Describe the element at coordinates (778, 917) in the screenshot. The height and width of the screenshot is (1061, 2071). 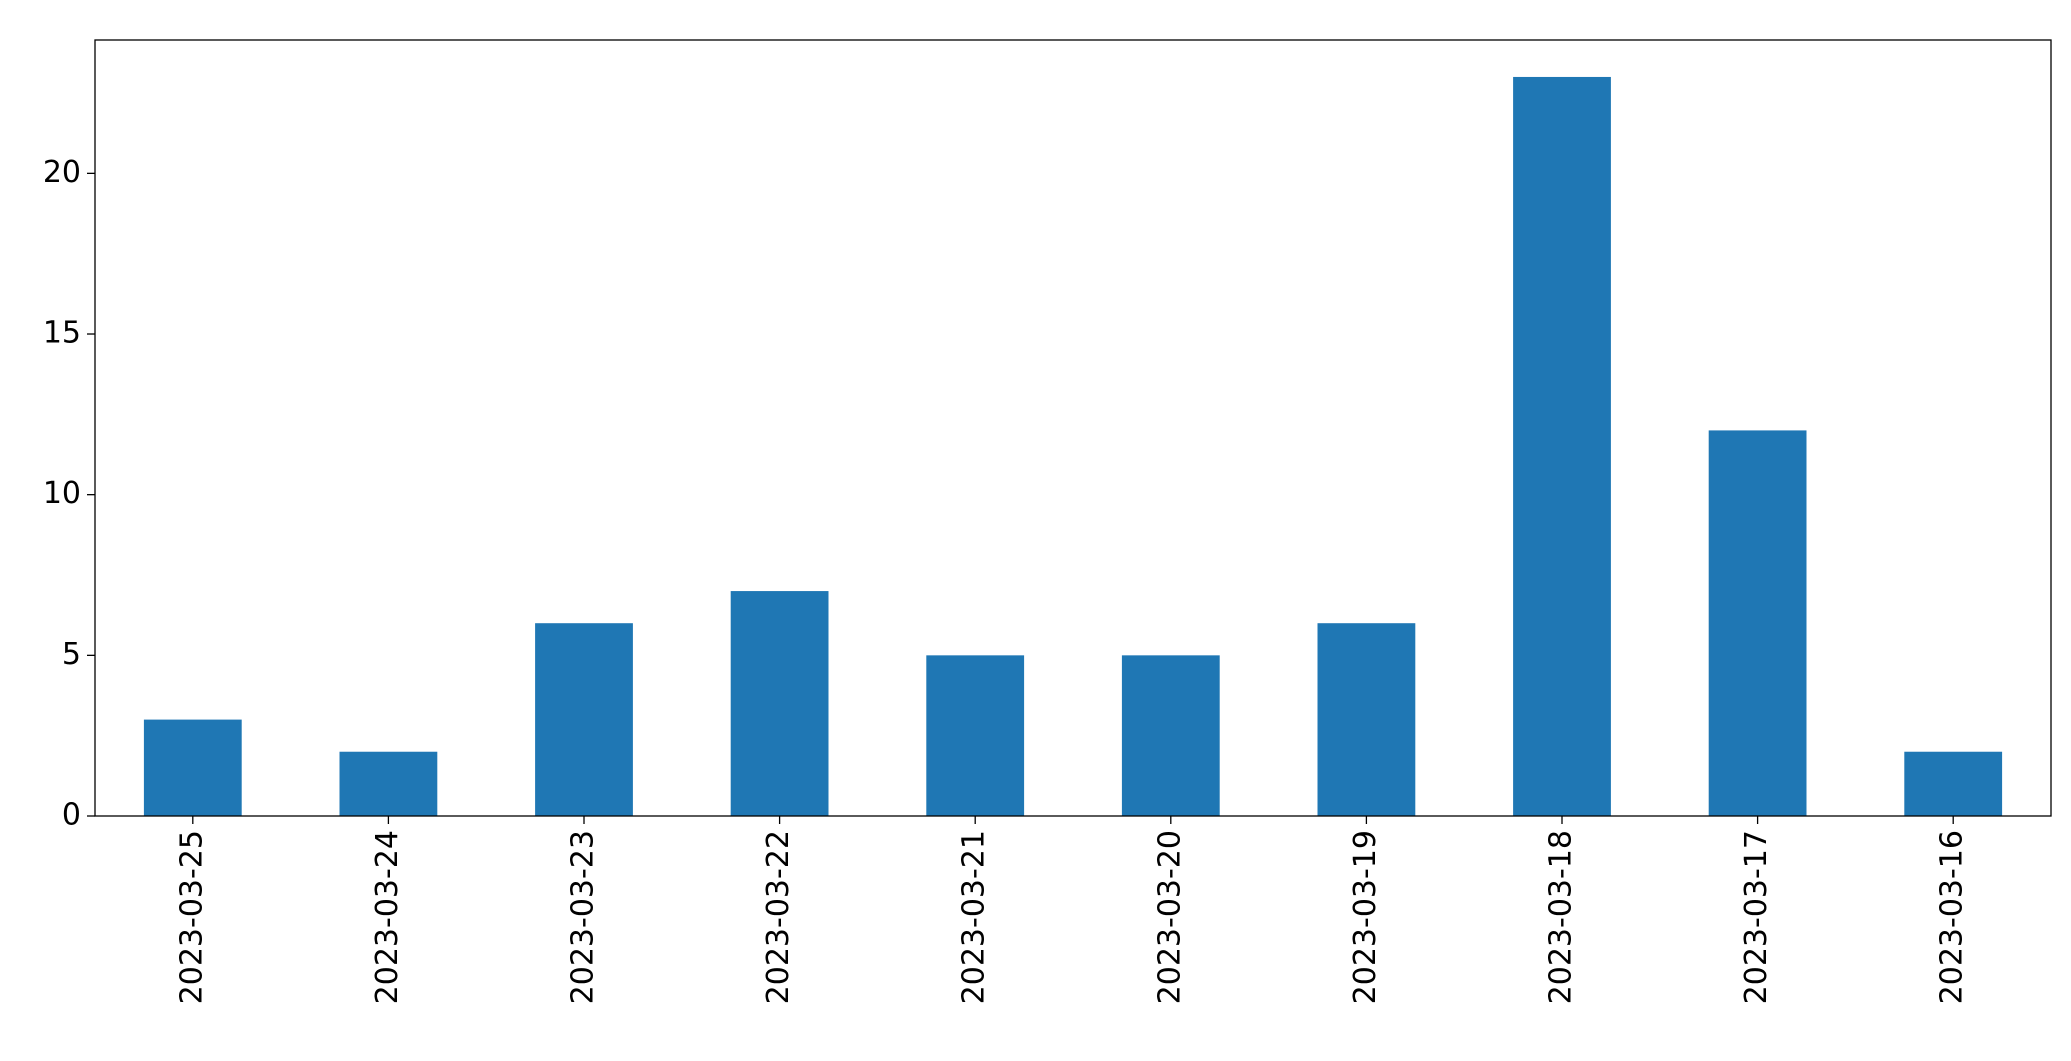
I see `x-tick-label: 2023-03-22` at that location.